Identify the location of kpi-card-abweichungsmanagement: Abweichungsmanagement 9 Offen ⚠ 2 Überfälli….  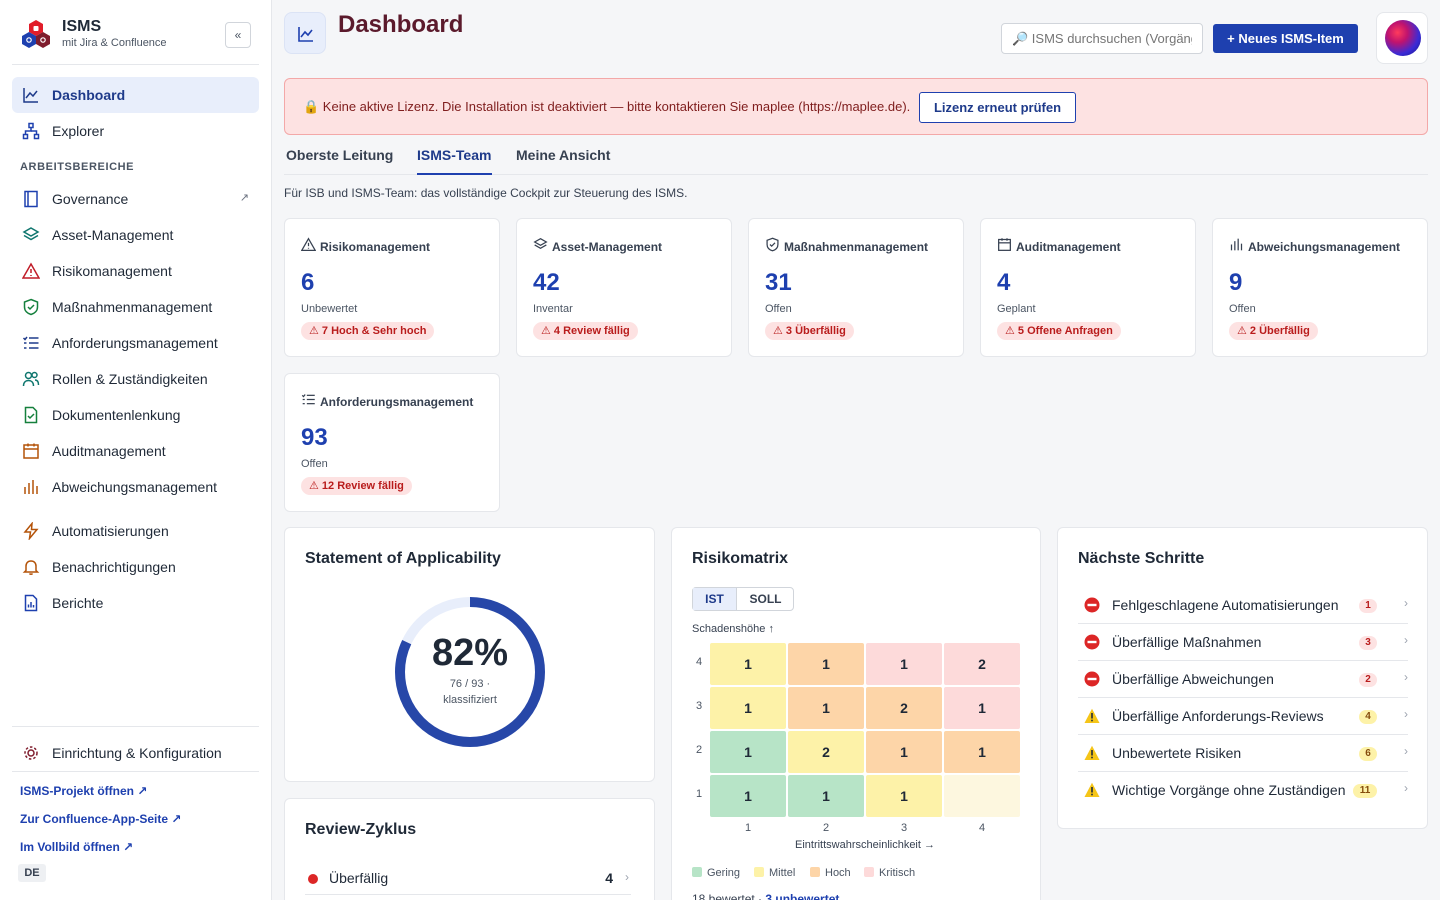
(1320, 287).